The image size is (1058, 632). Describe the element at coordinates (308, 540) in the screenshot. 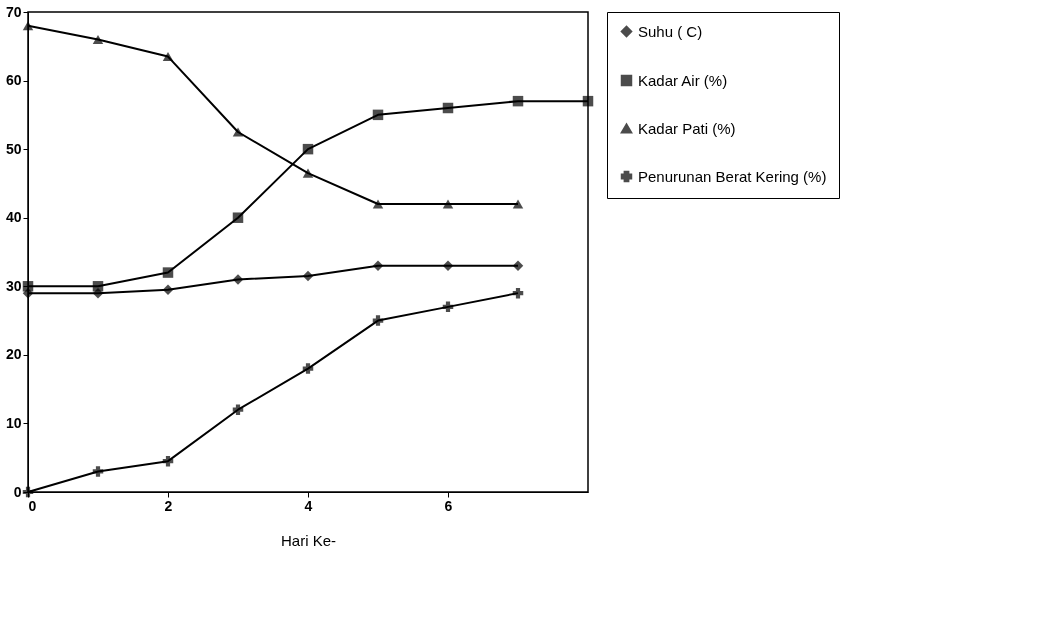

I see `x-axis-title: Hari Ke-` at that location.